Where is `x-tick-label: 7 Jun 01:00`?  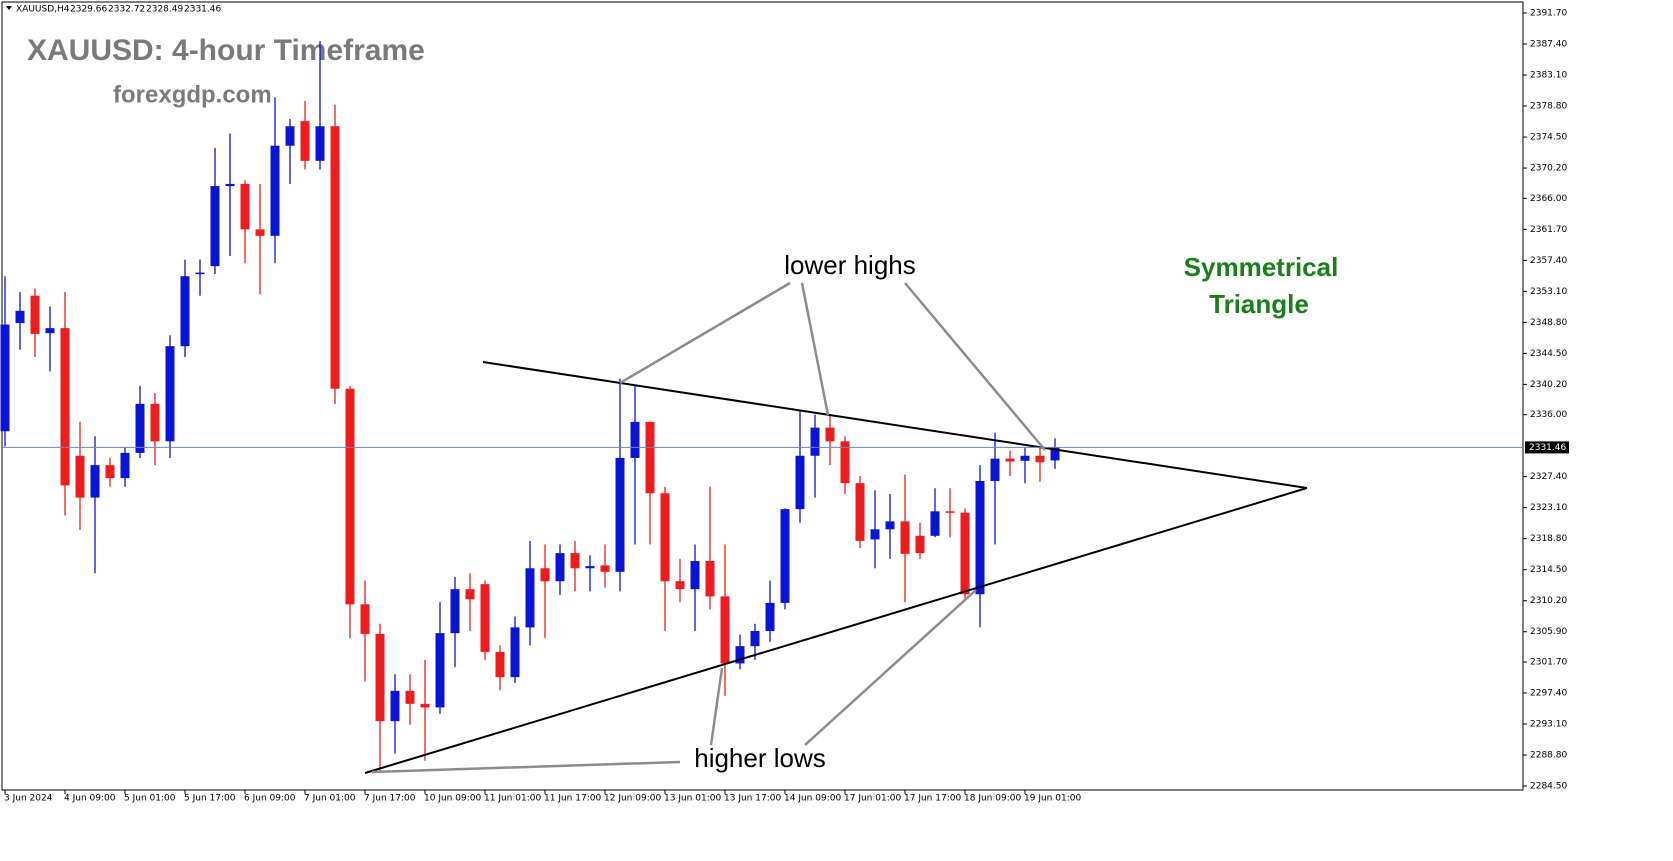
x-tick-label: 7 Jun 01:00 is located at coordinates (330, 799).